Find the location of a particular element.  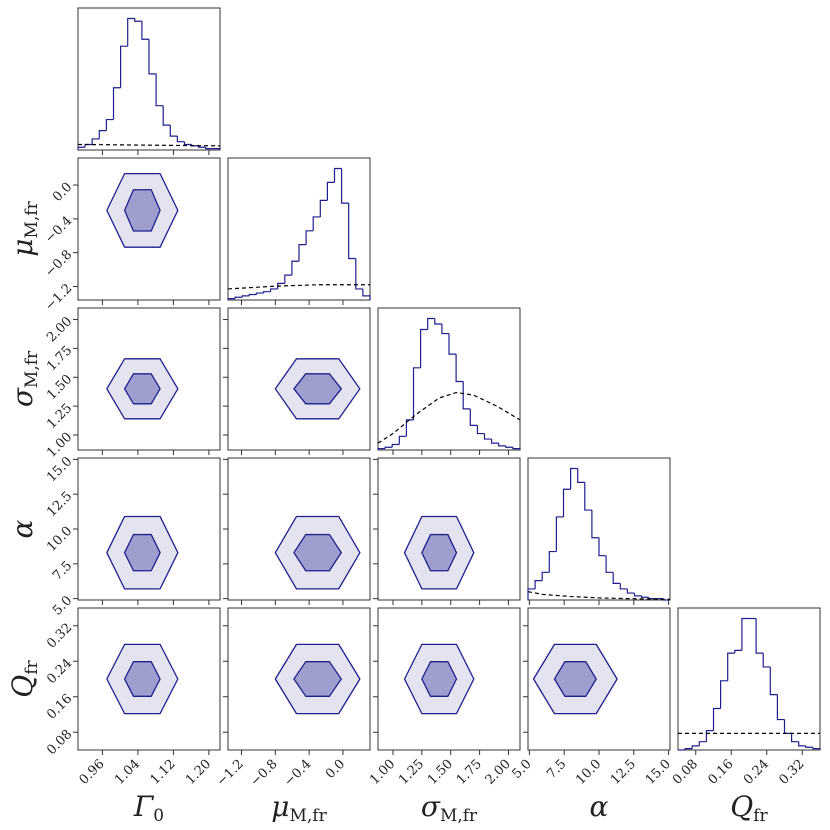

axis-label: μM,fr is located at coordinates (24, 228).